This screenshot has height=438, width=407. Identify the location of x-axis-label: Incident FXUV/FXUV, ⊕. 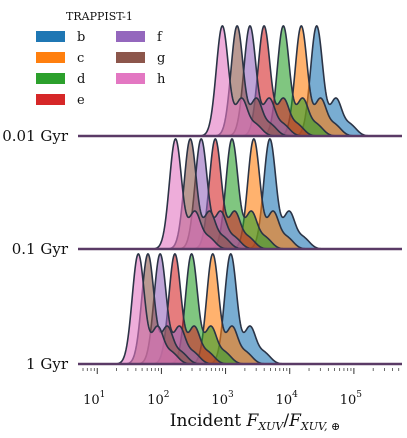
(255, 422).